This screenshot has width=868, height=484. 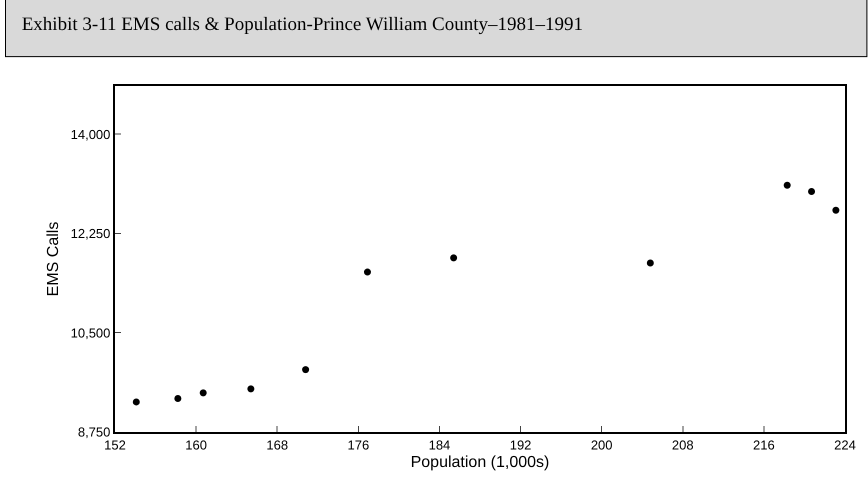 I want to click on x-axis-title: Population (1,000s), so click(x=480, y=462).